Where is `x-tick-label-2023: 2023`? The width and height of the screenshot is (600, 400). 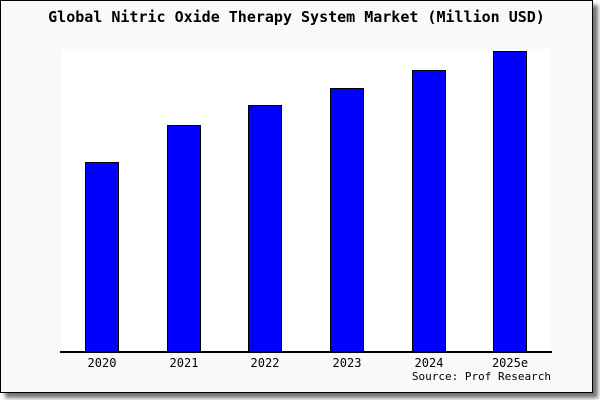 x-tick-label-2023: 2023 is located at coordinates (347, 363).